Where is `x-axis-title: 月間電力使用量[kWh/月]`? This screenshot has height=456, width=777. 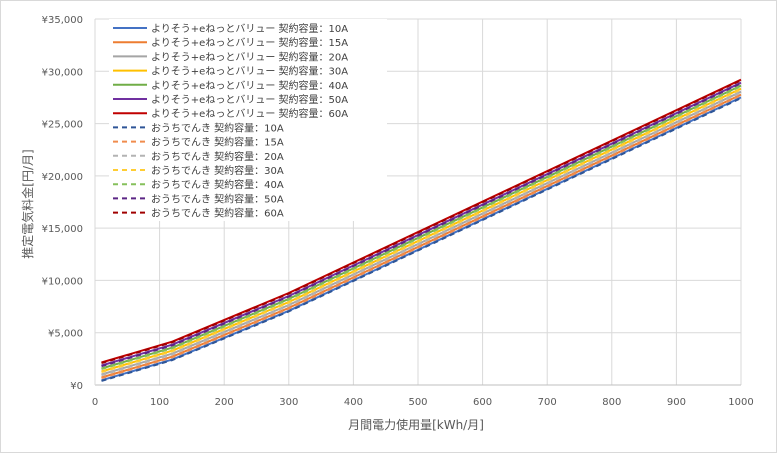 x-axis-title: 月間電力使用量[kWh/月] is located at coordinates (416, 424).